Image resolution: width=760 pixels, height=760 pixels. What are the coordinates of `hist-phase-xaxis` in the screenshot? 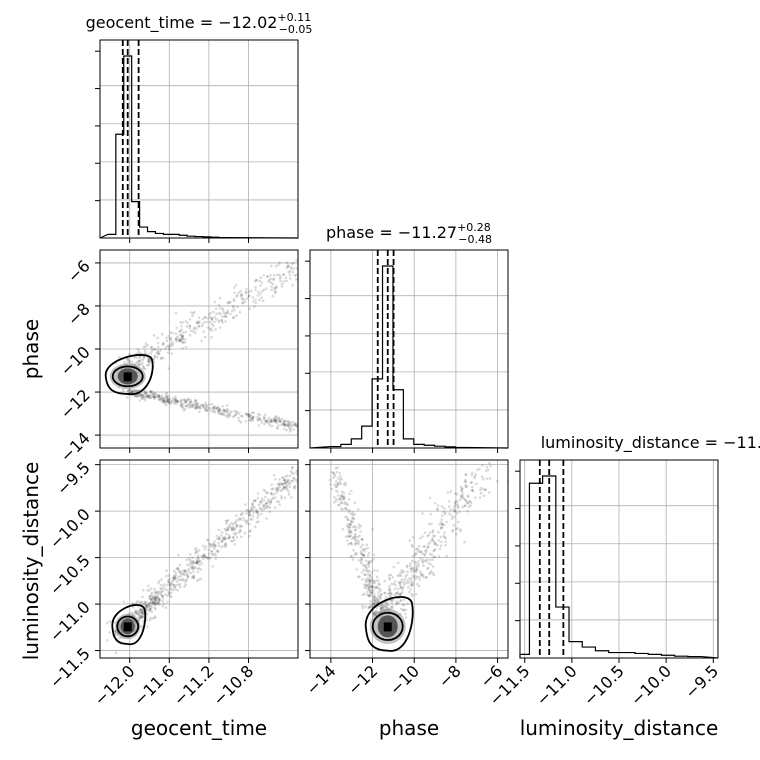 It's located at (414, 450).